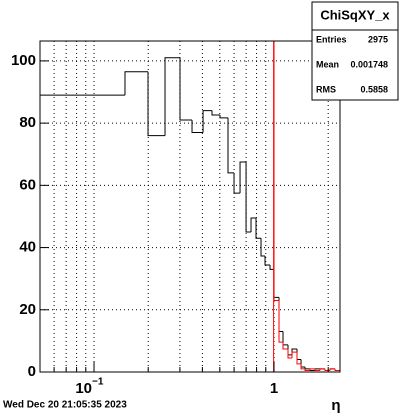 The image size is (400, 414). Describe the element at coordinates (274, 388) in the screenshot. I see `x-tick-label: 1` at that location.